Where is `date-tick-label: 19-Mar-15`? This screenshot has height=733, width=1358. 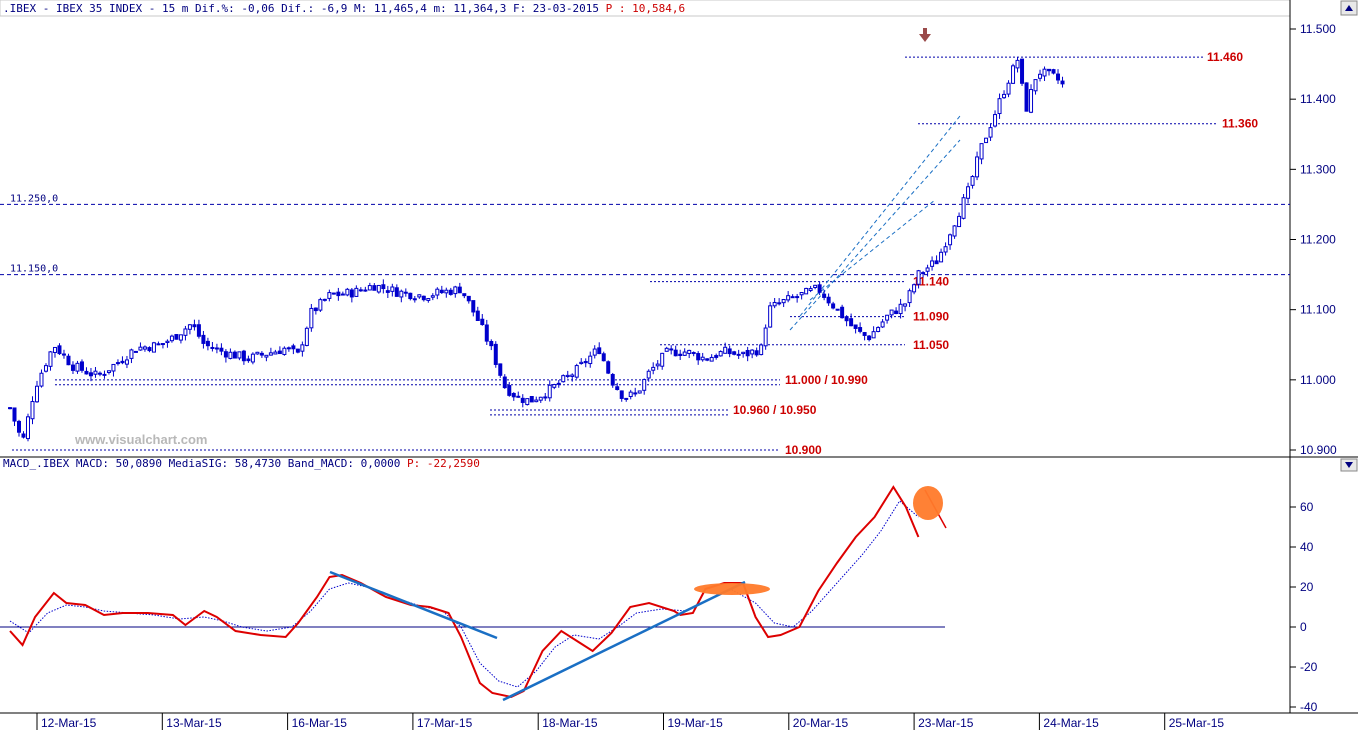 date-tick-label: 19-Mar-15 is located at coordinates (696, 723).